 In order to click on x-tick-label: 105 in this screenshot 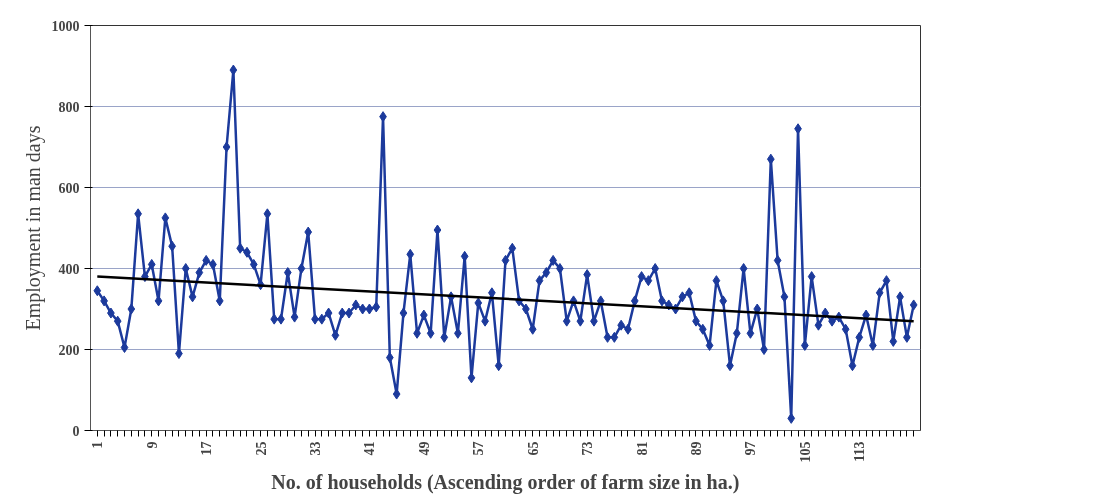, I will do `click(805, 452)`.